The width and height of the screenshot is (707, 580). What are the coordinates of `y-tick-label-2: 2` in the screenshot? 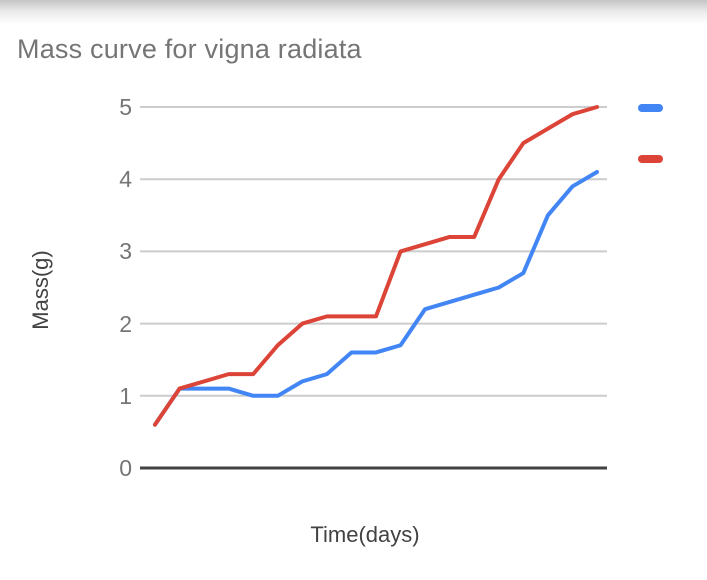 It's located at (125, 323).